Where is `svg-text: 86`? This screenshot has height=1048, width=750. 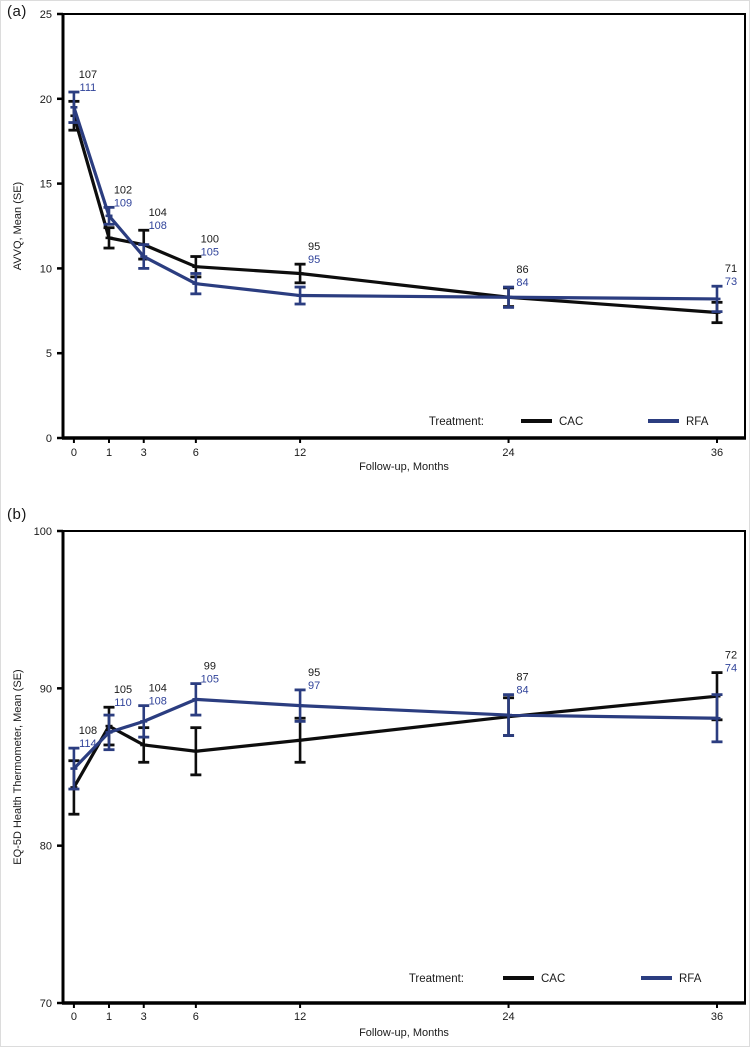
svg-text: 86 is located at coordinates (522, 270).